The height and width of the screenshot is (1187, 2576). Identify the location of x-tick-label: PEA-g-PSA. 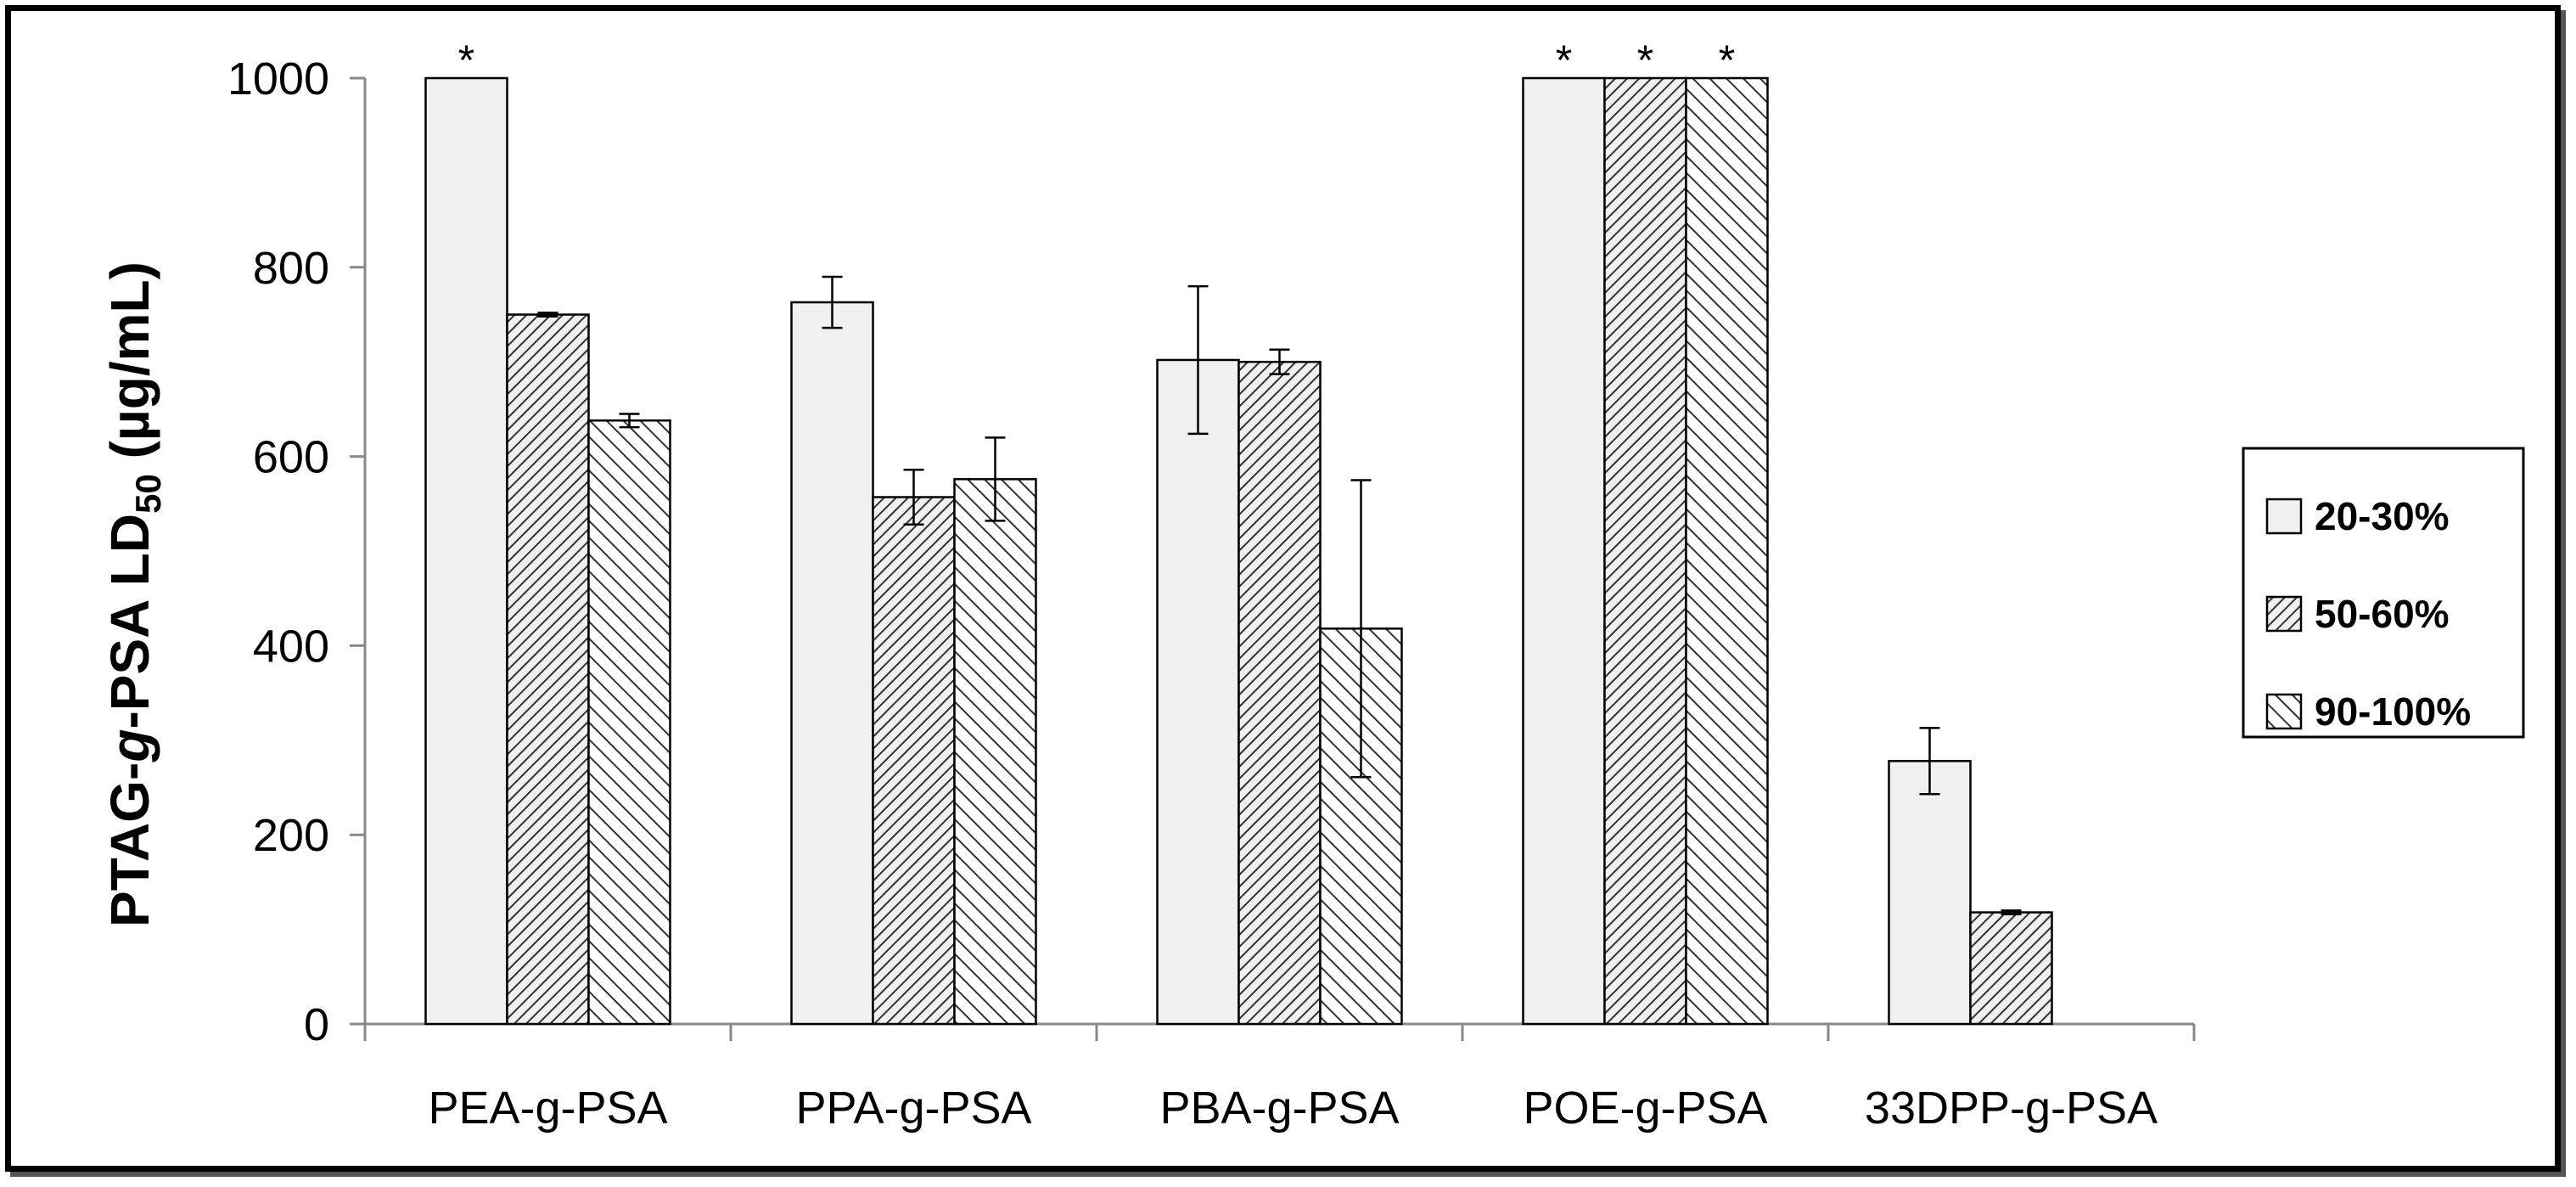
(547, 1108).